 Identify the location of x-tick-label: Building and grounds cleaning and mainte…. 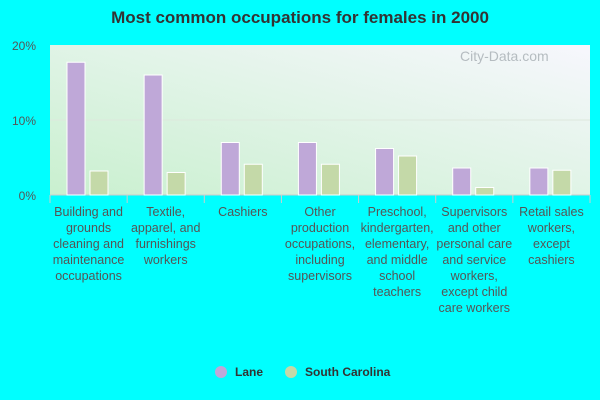
(88, 244).